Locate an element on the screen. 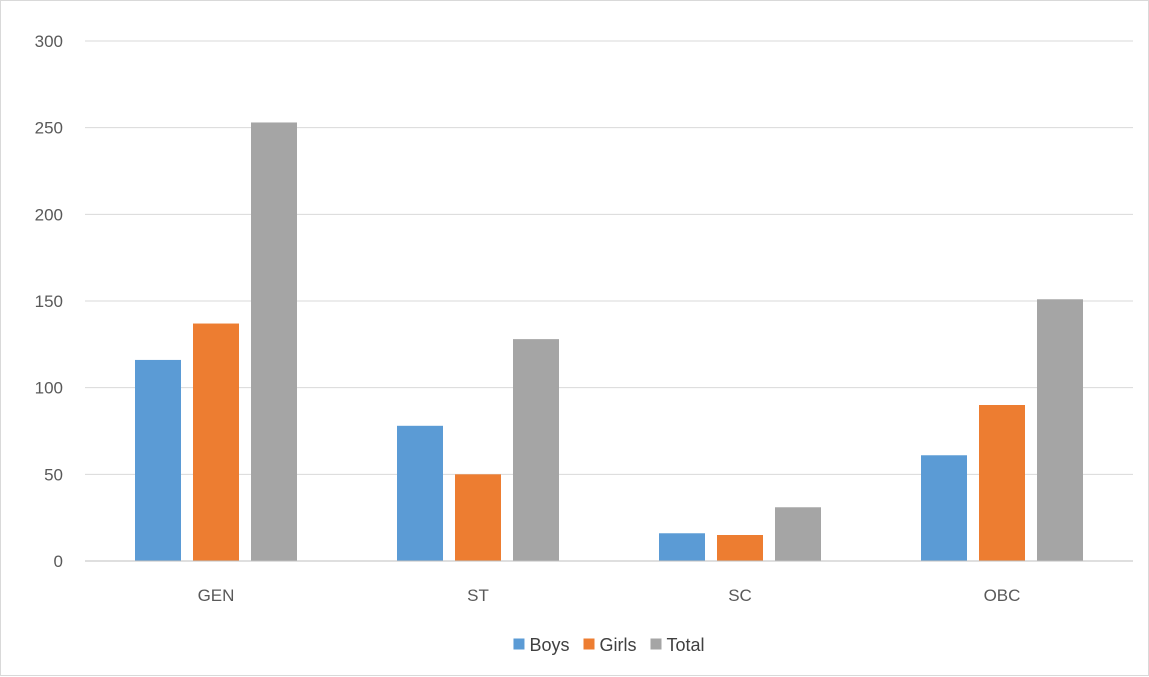 The width and height of the screenshot is (1149, 677). y-axis-tick-labels: 0 50 100 150 200 250 300 is located at coordinates (49, 301).